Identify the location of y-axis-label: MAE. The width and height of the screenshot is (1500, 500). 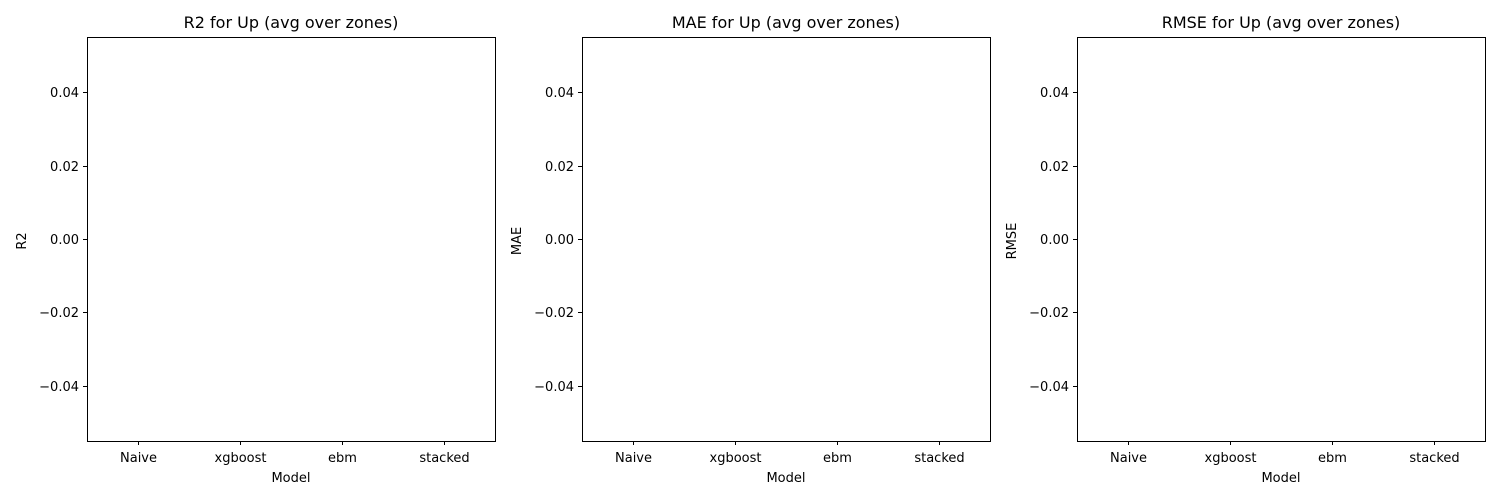
(517, 241).